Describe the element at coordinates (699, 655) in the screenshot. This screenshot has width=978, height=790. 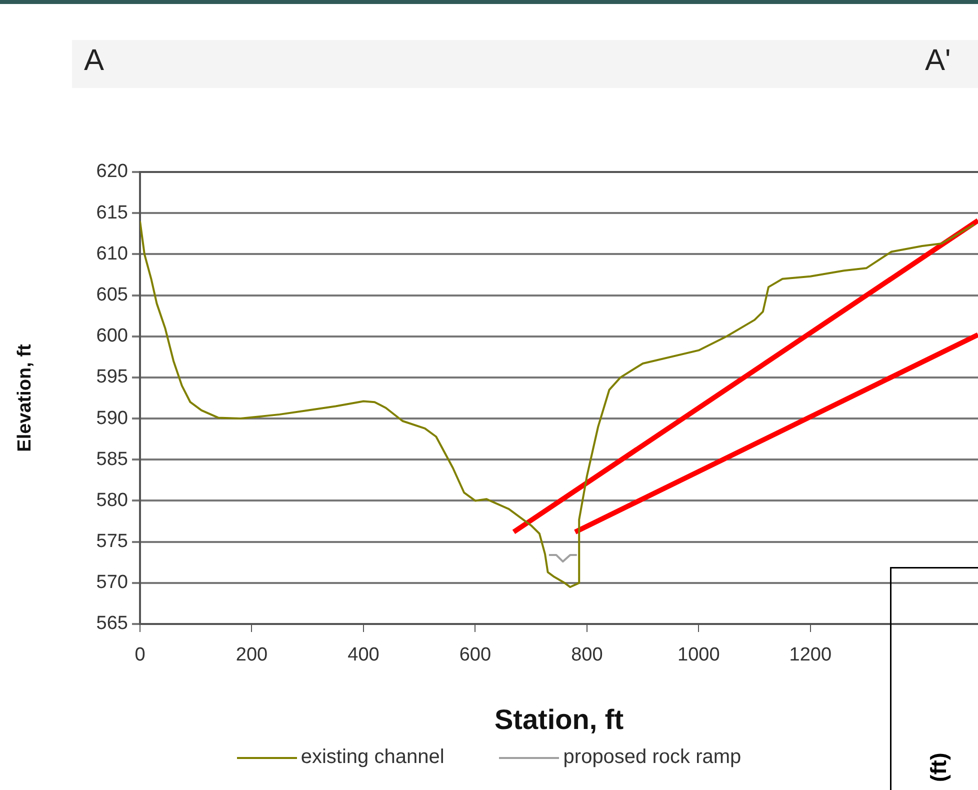
I see `x-tick-label: 1000` at that location.